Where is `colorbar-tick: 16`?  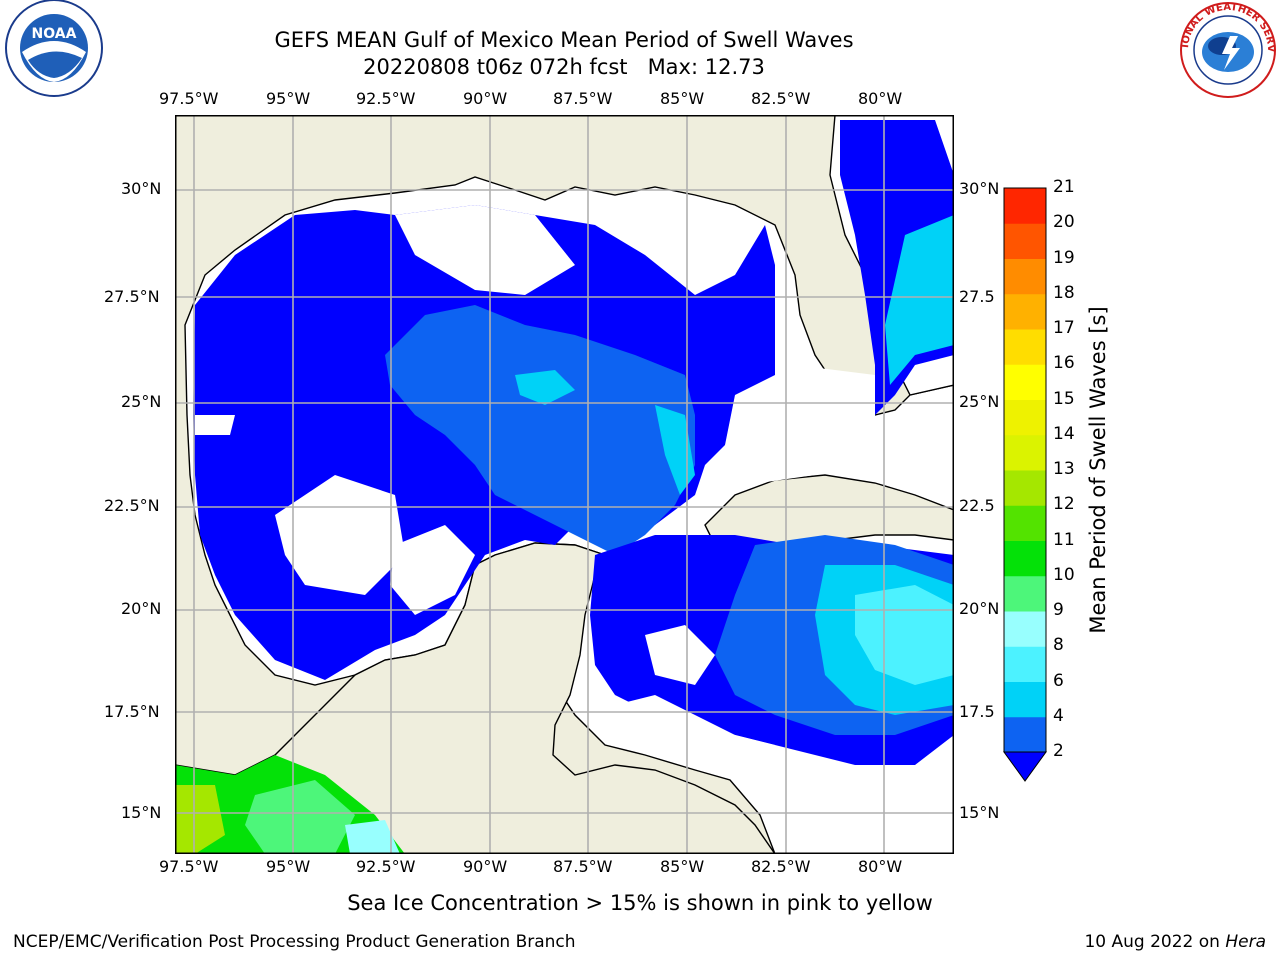 colorbar-tick: 16 is located at coordinates (1064, 363).